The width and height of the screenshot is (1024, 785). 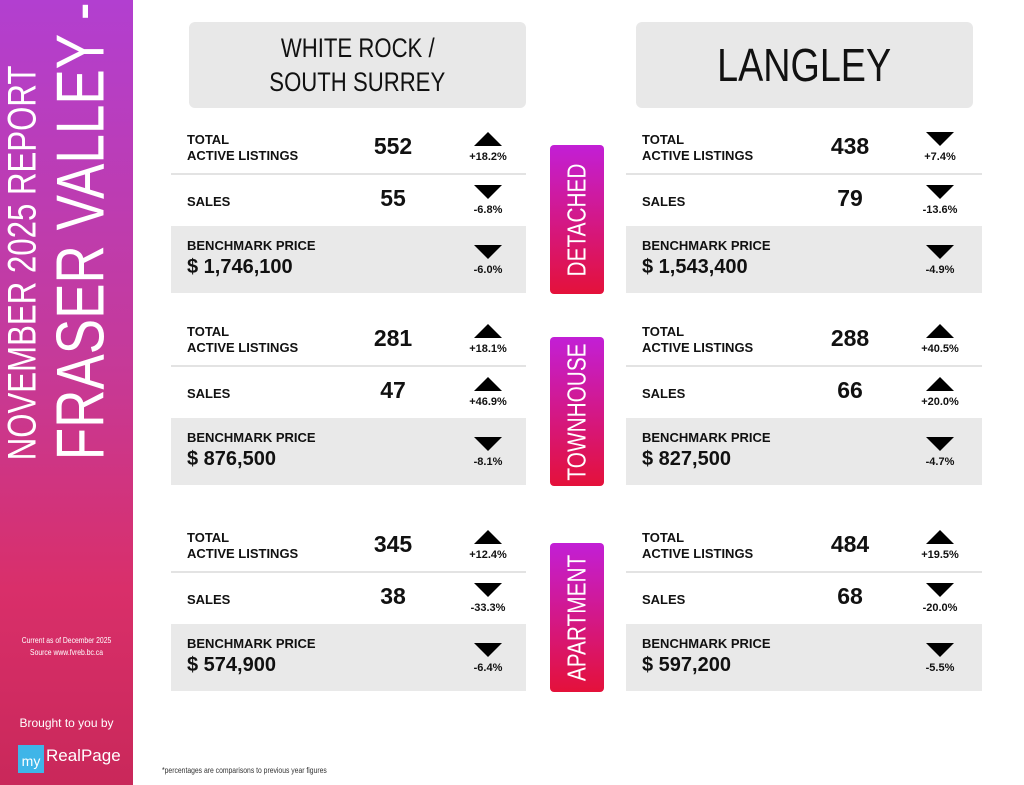 What do you see at coordinates (22, 263) in the screenshot?
I see `report-label: NOVEMBER 2025 REPORT` at bounding box center [22, 263].